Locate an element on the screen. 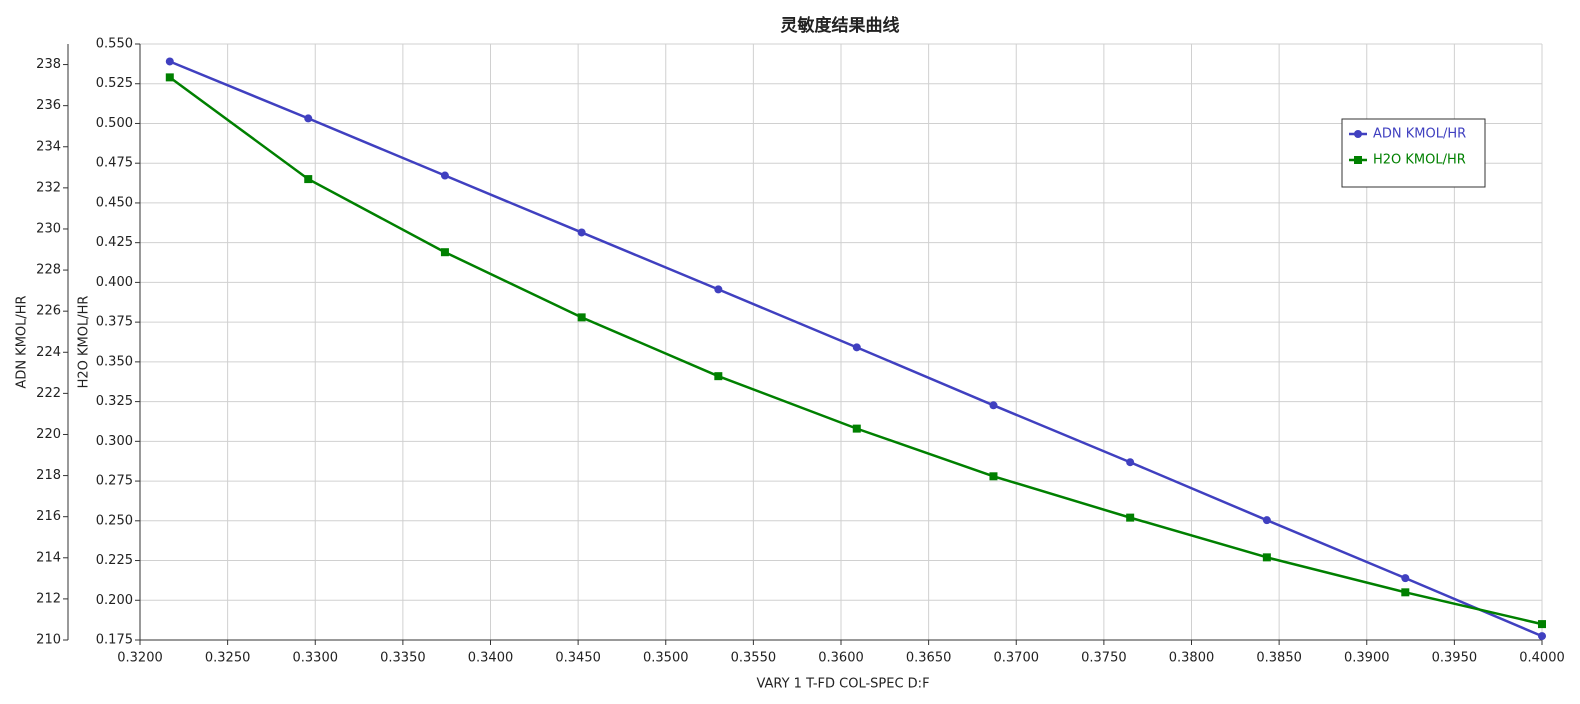  x-tick-label: 0.3650 is located at coordinates (929, 658).